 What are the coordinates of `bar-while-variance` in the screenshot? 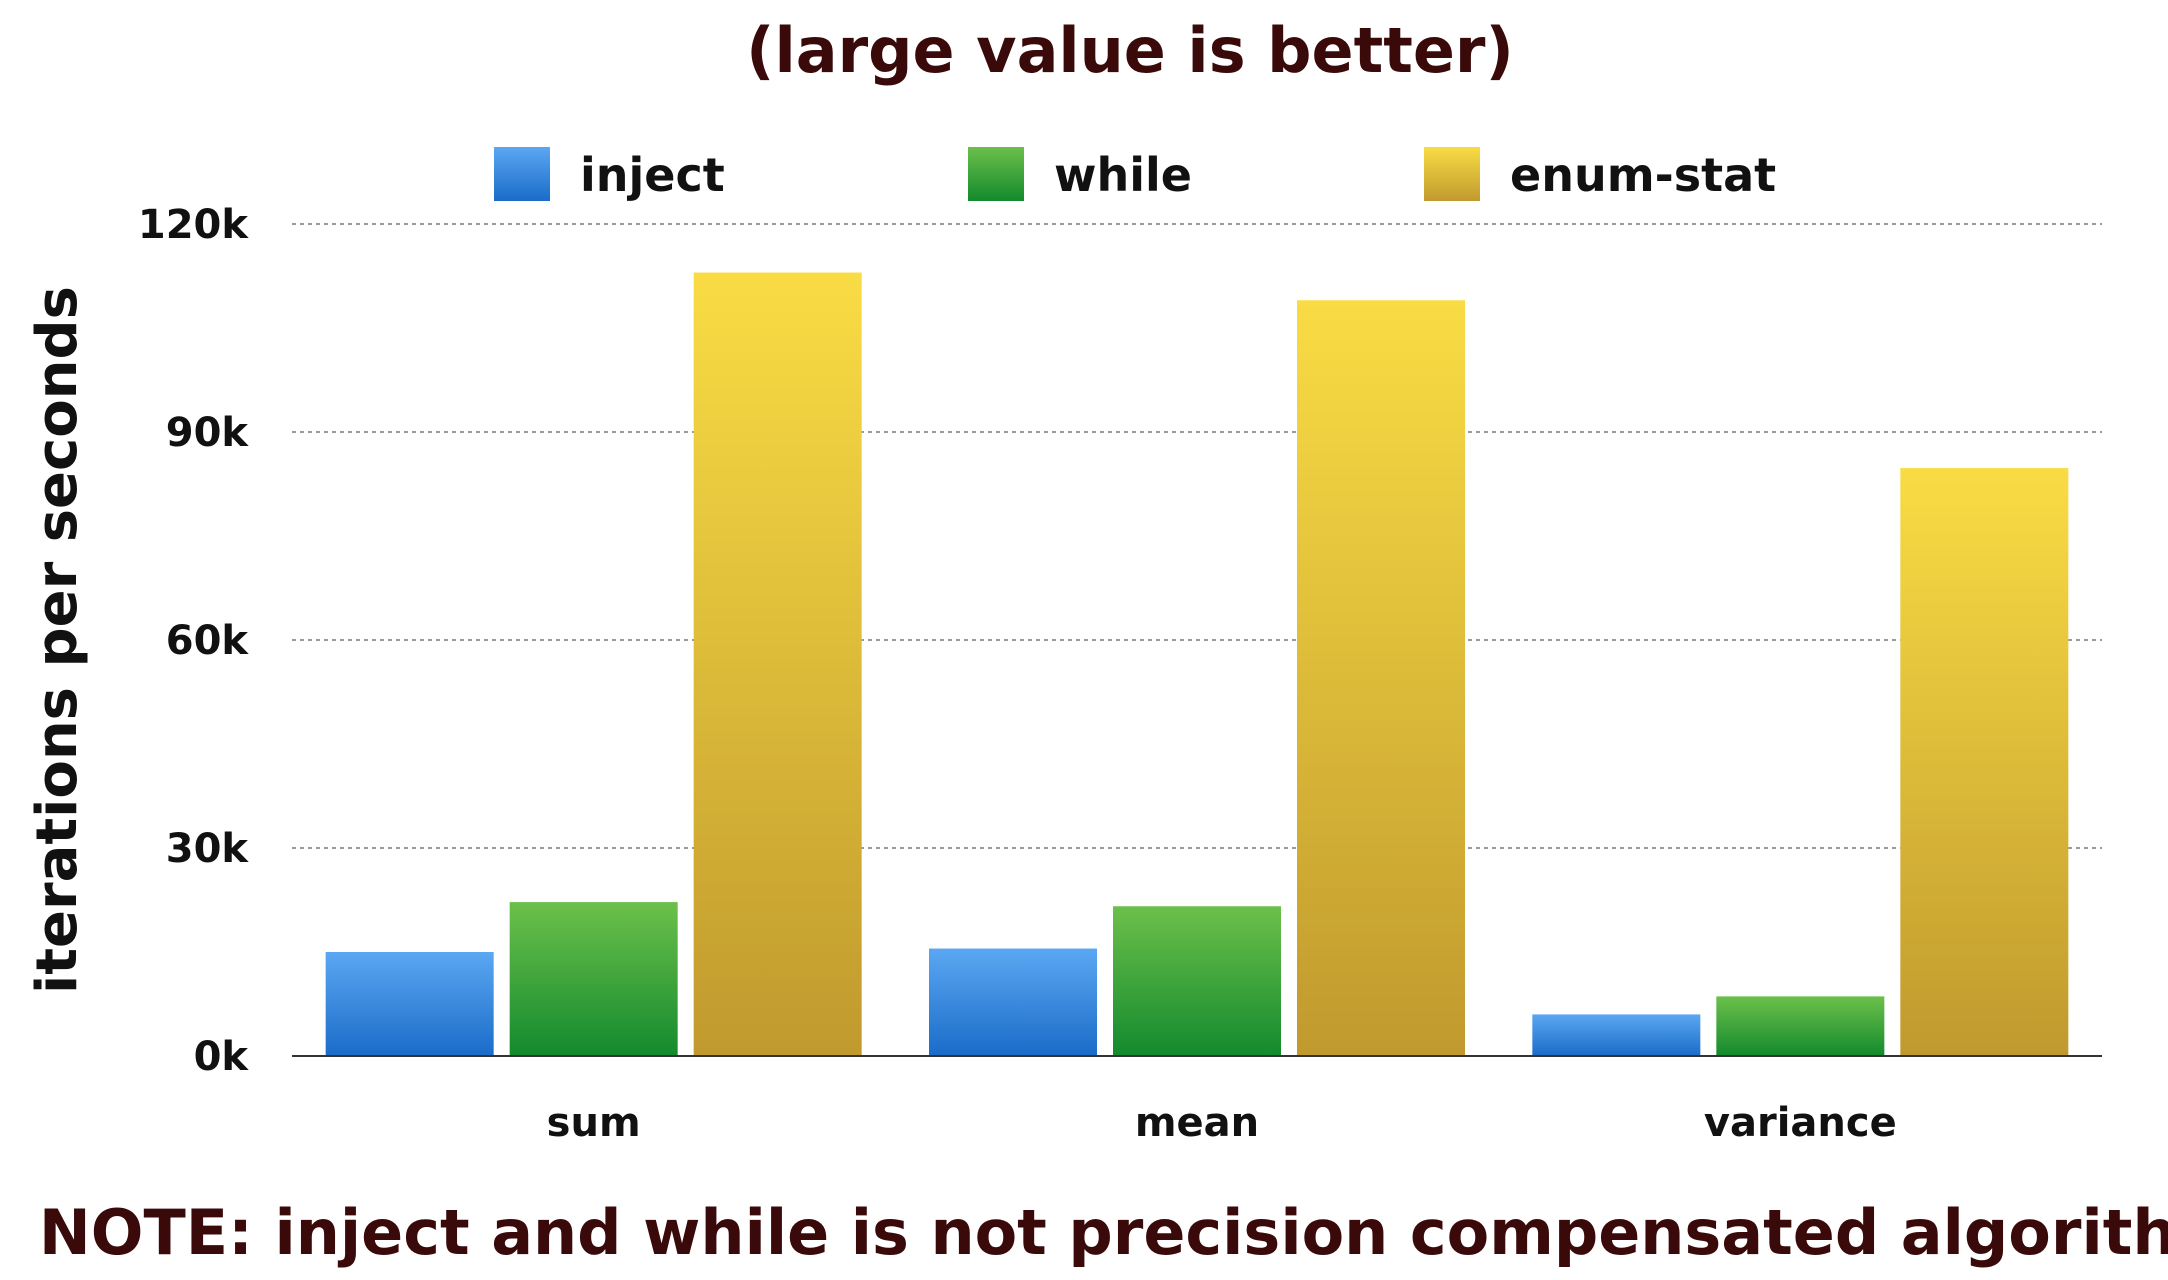 It's located at (1800, 1026).